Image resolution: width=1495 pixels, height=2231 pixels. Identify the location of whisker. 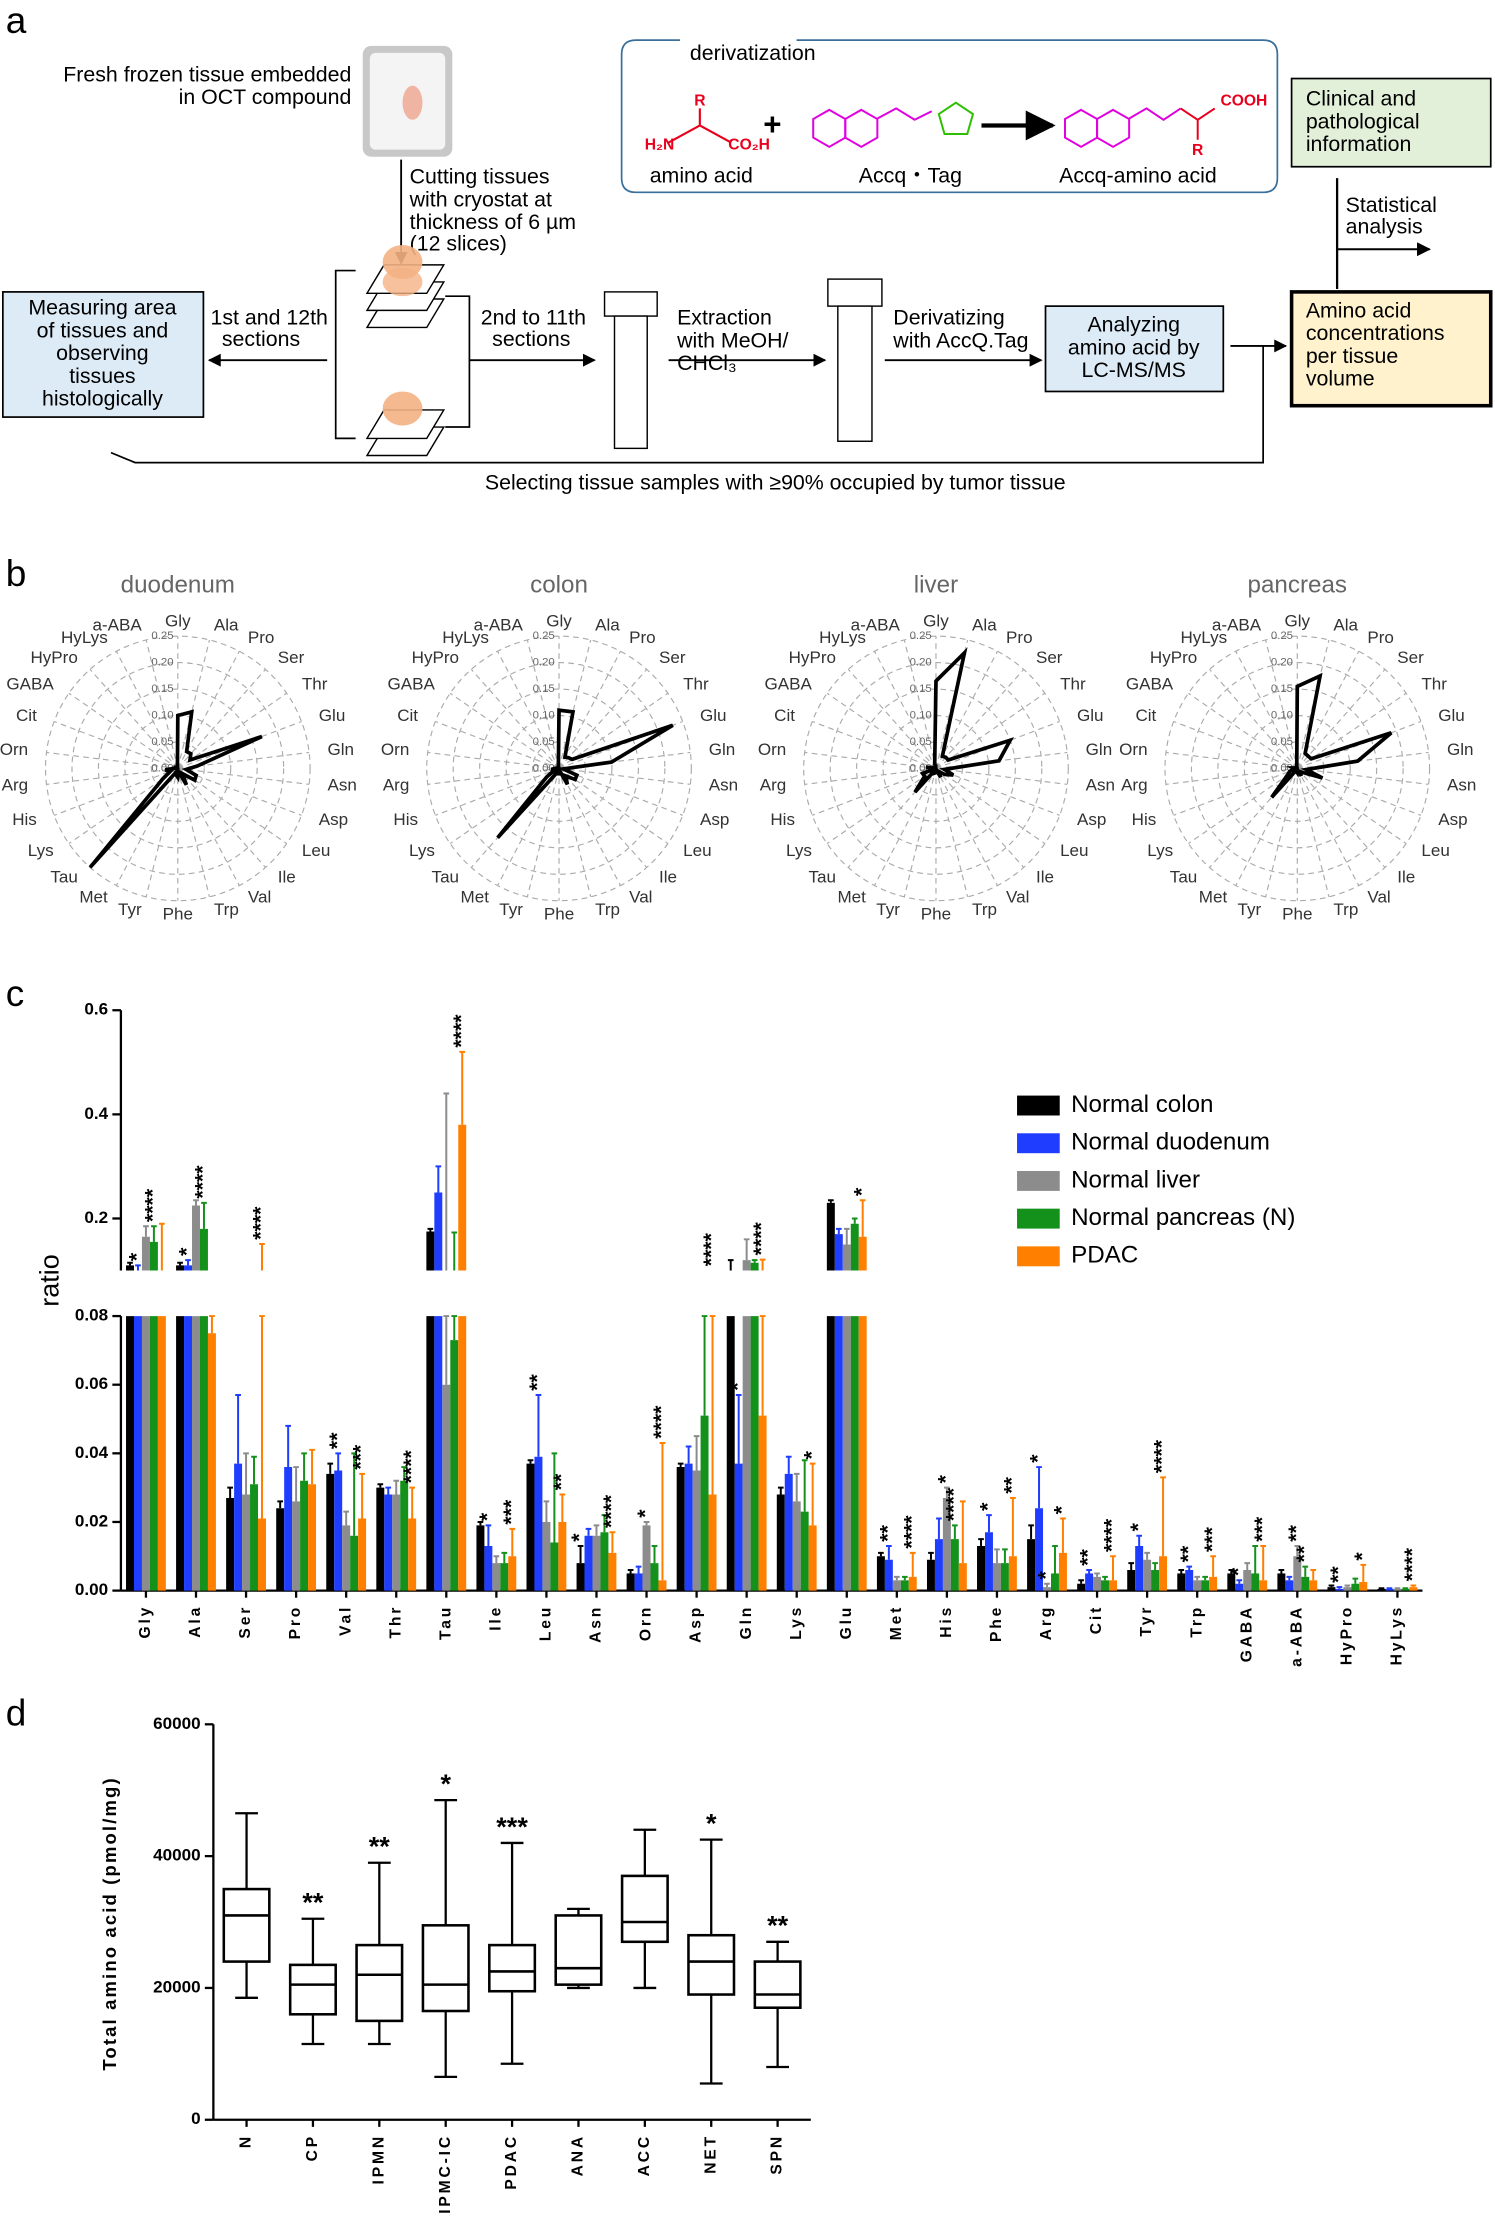
(246, 1905).